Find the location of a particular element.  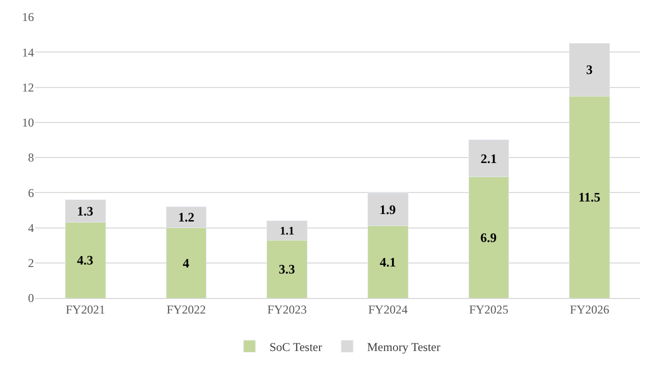

y-tick-label: 12 is located at coordinates (28, 87).